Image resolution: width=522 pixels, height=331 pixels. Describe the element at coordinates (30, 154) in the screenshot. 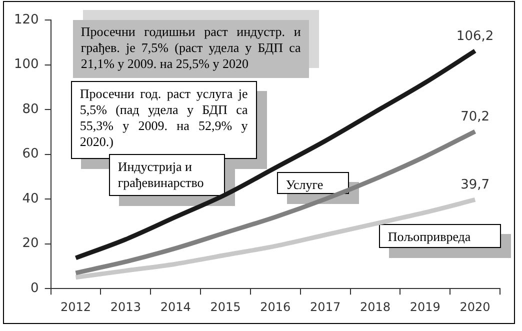

I see `y-tick-label: 60` at that location.